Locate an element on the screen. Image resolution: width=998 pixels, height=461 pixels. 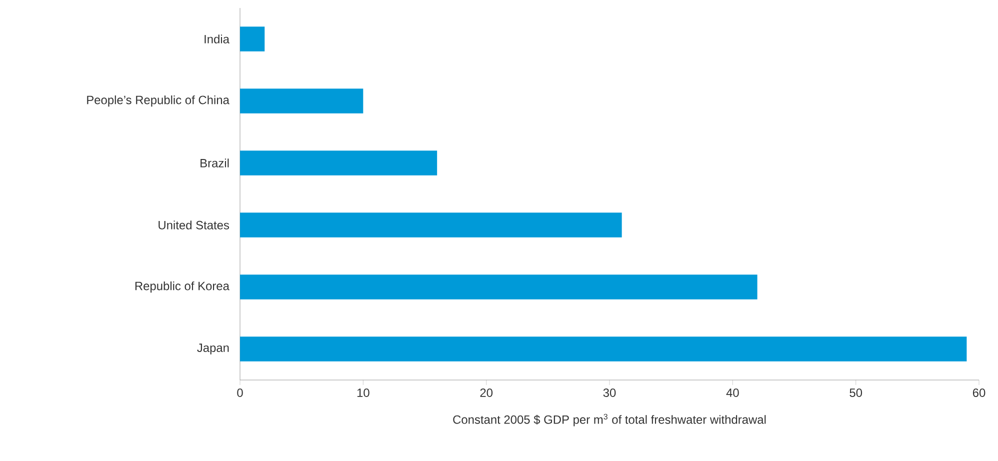
x-axis-title: Constant 2005 $ GDP per m$^{3}$ of total freshwater withdrawal is located at coordinates (609, 420).